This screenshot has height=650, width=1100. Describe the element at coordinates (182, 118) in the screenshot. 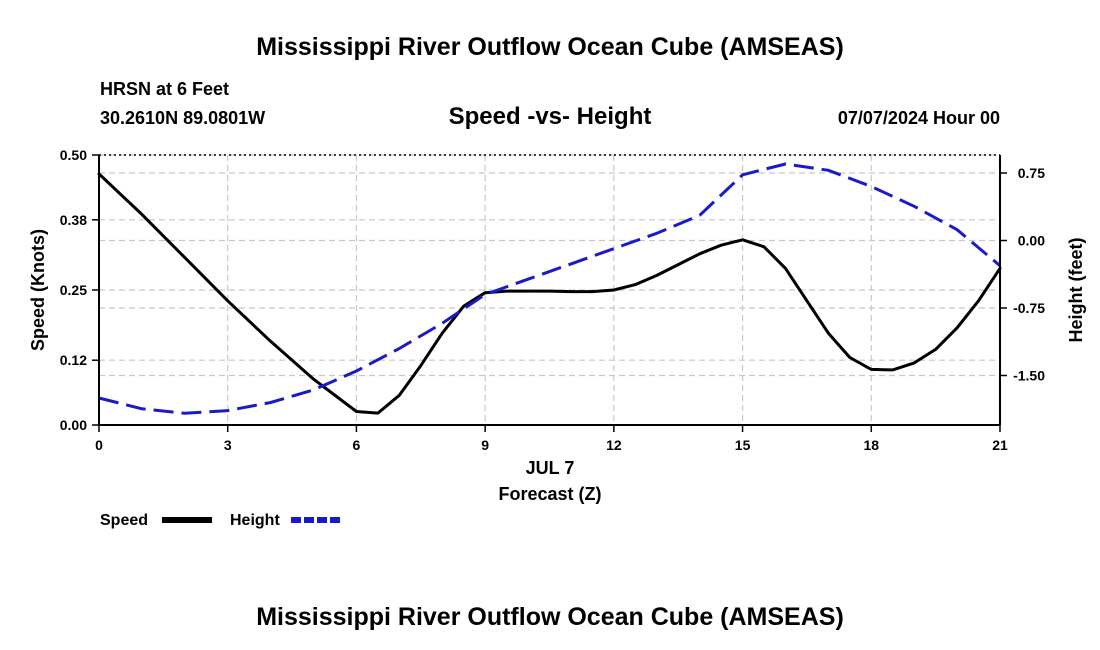

I see `station-coordinates: 30.2610N 89.0801W` at that location.